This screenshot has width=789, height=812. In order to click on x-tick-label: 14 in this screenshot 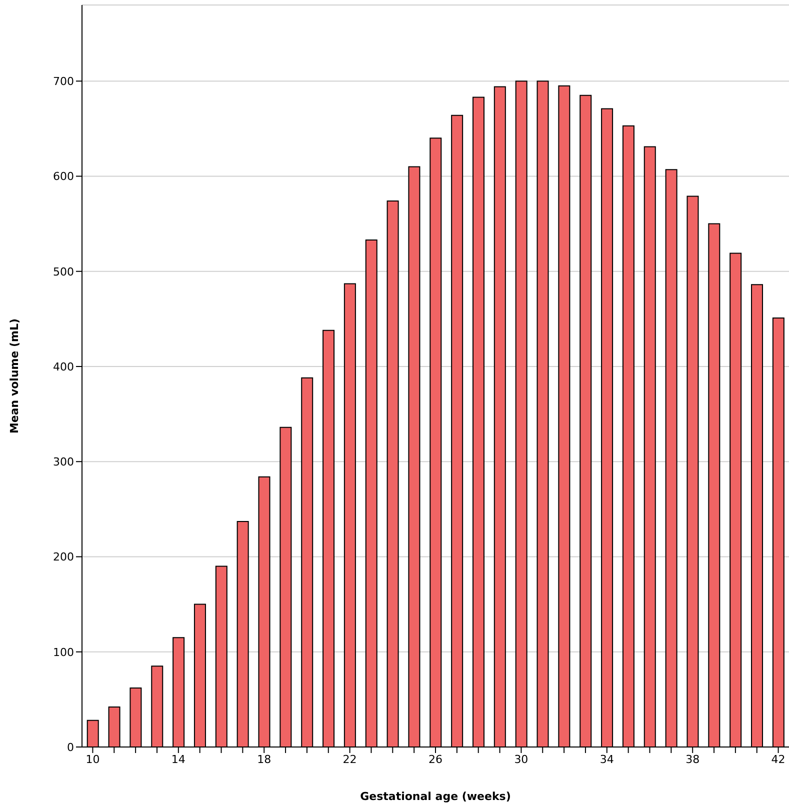, I will do `click(178, 759)`.